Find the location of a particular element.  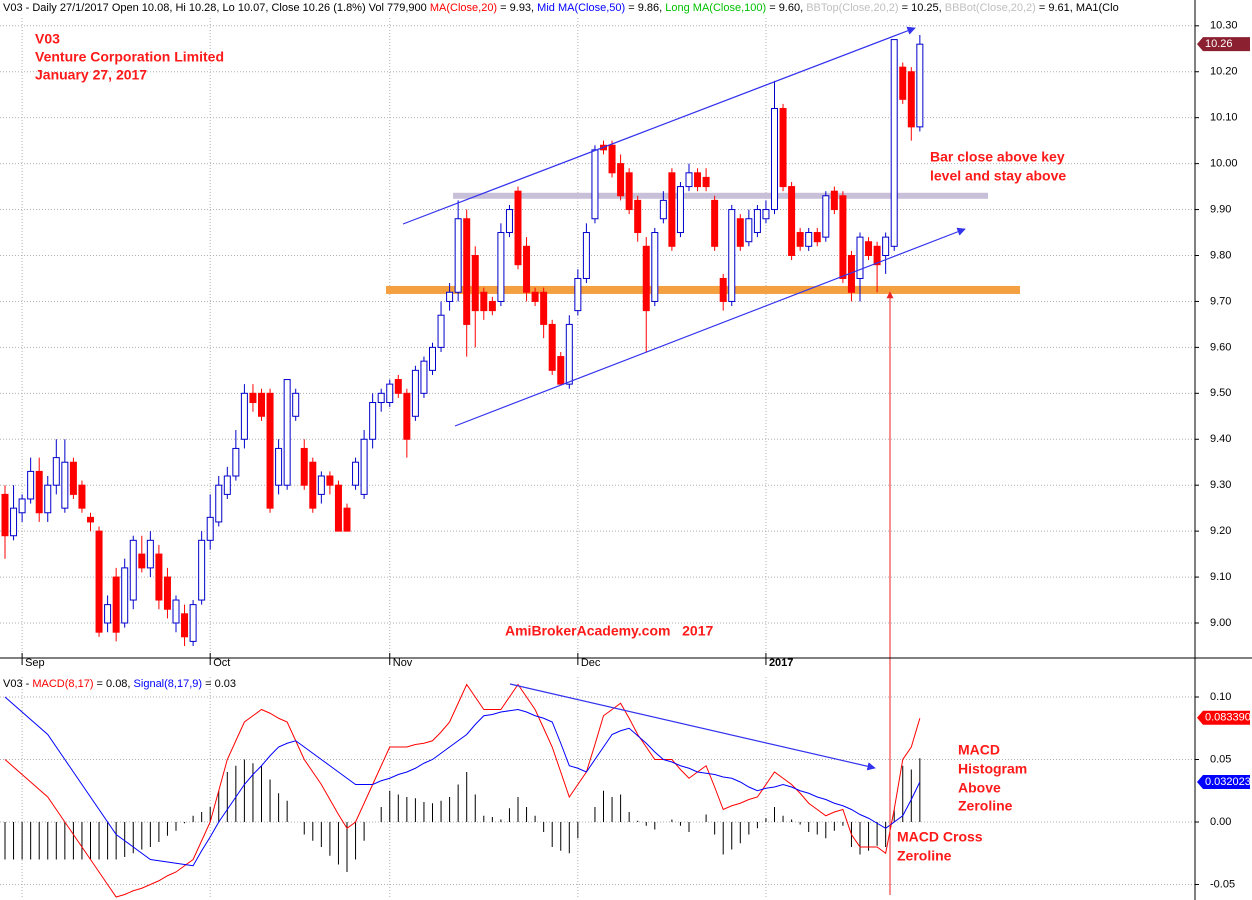

note: Histogram is located at coordinates (992, 769).